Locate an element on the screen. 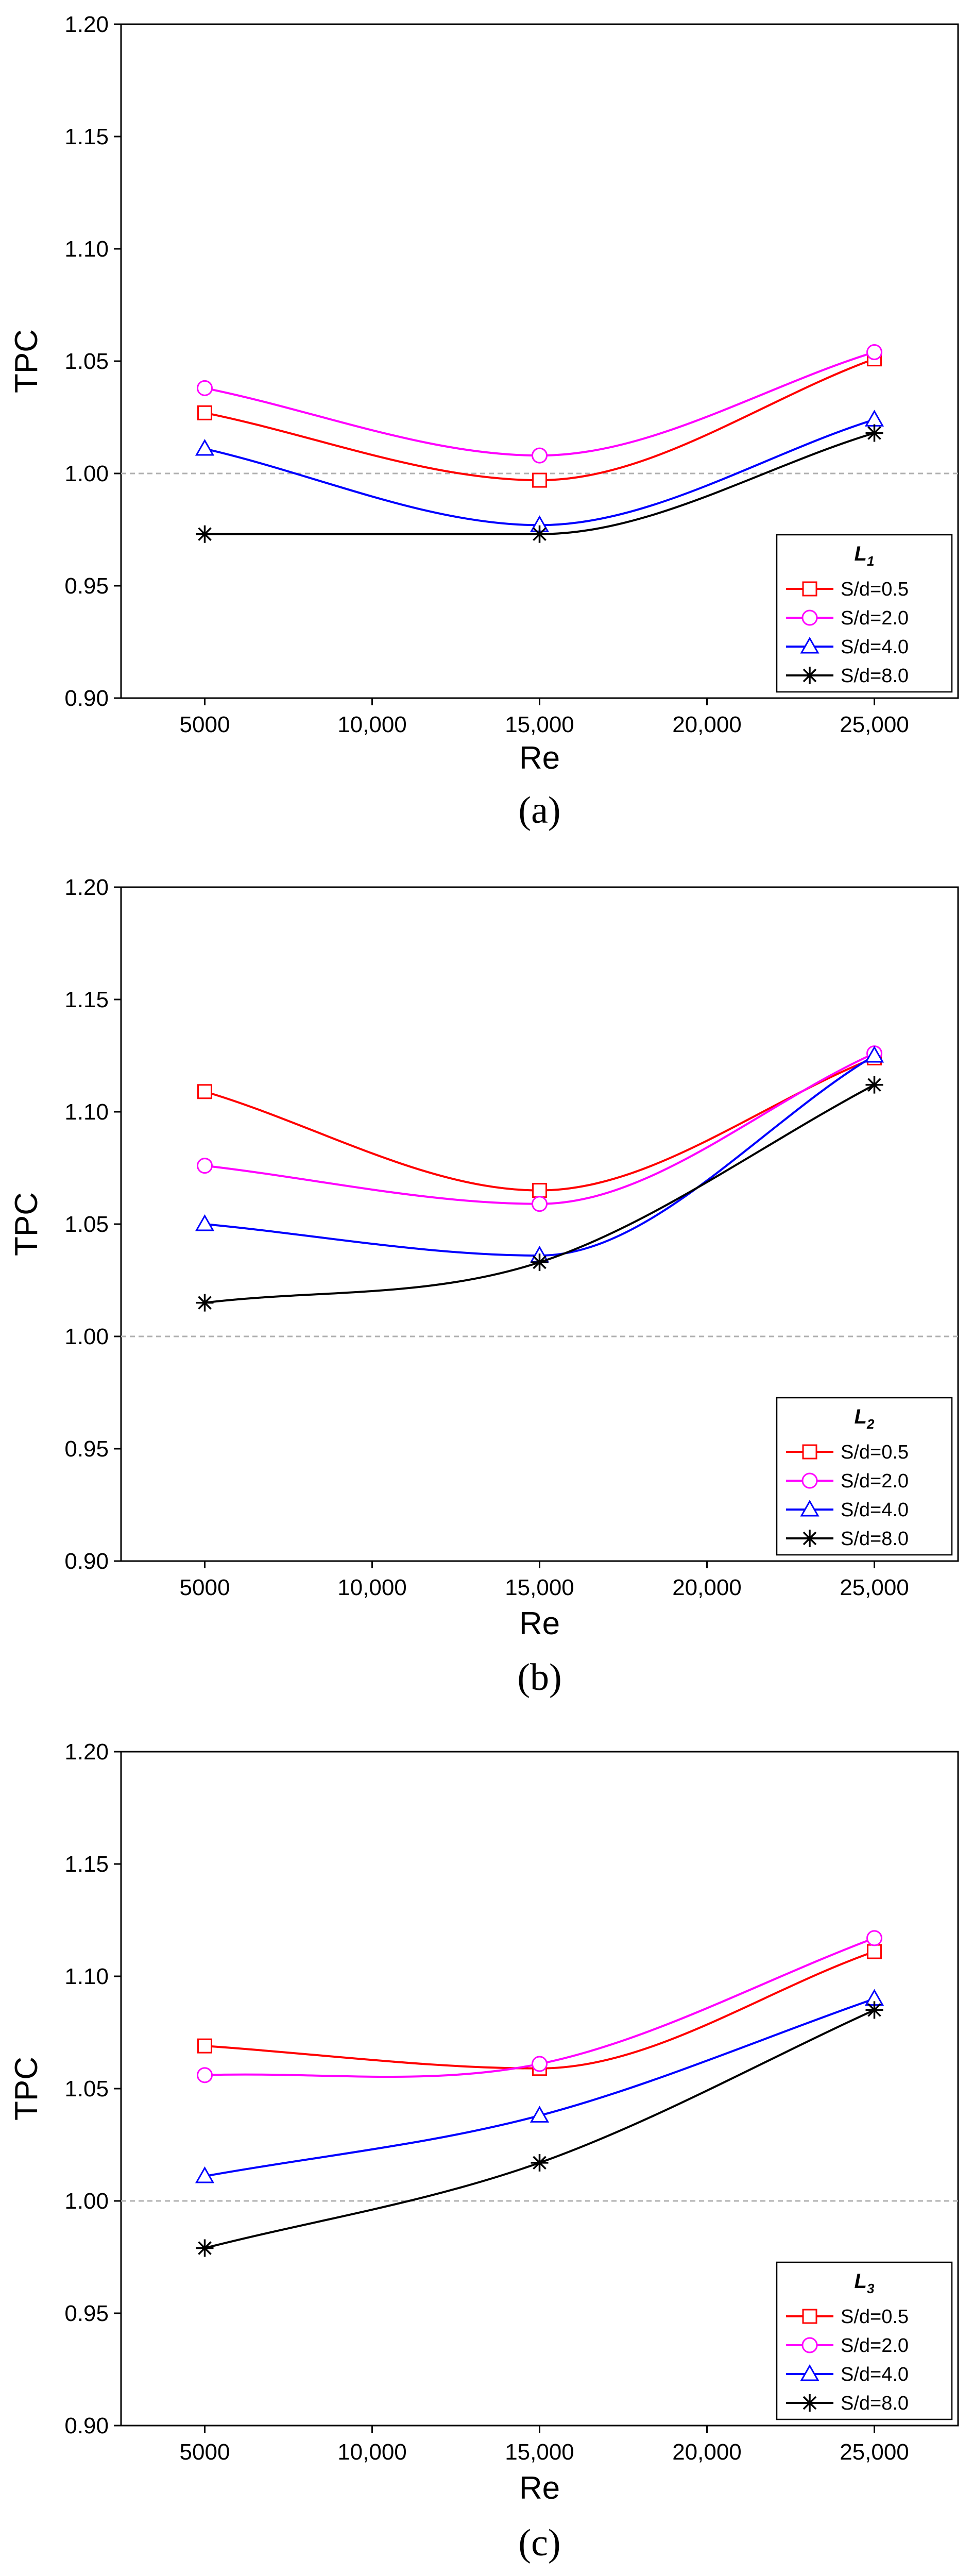 The height and width of the screenshot is (2576, 973). legend-title: L2 is located at coordinates (865, 1418).